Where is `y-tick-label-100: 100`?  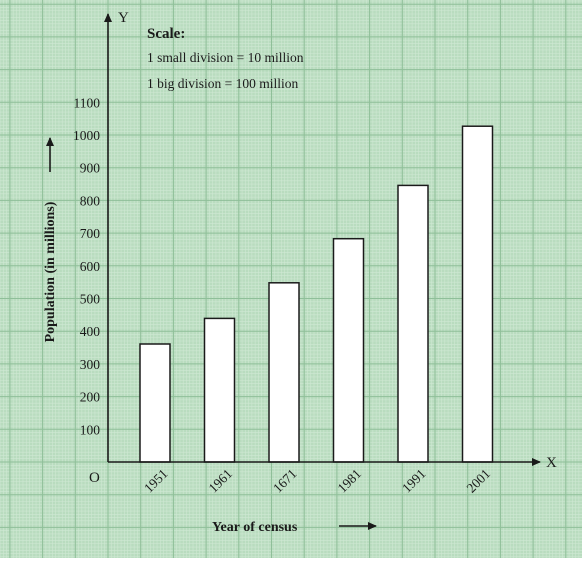 y-tick-label-100: 100 is located at coordinates (90, 429).